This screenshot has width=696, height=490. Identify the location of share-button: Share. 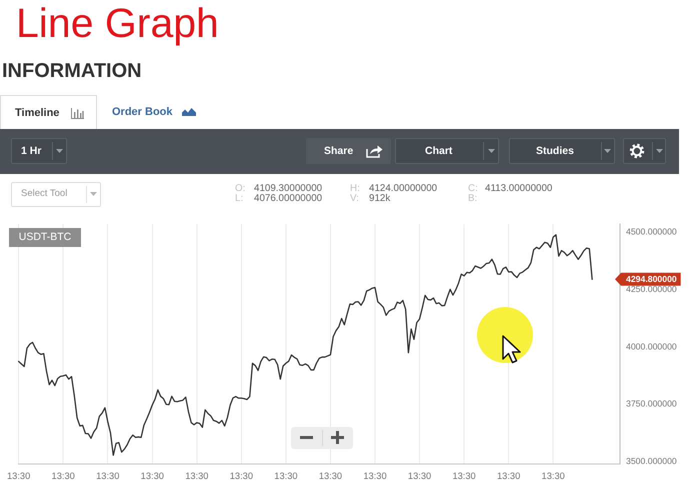
(348, 151).